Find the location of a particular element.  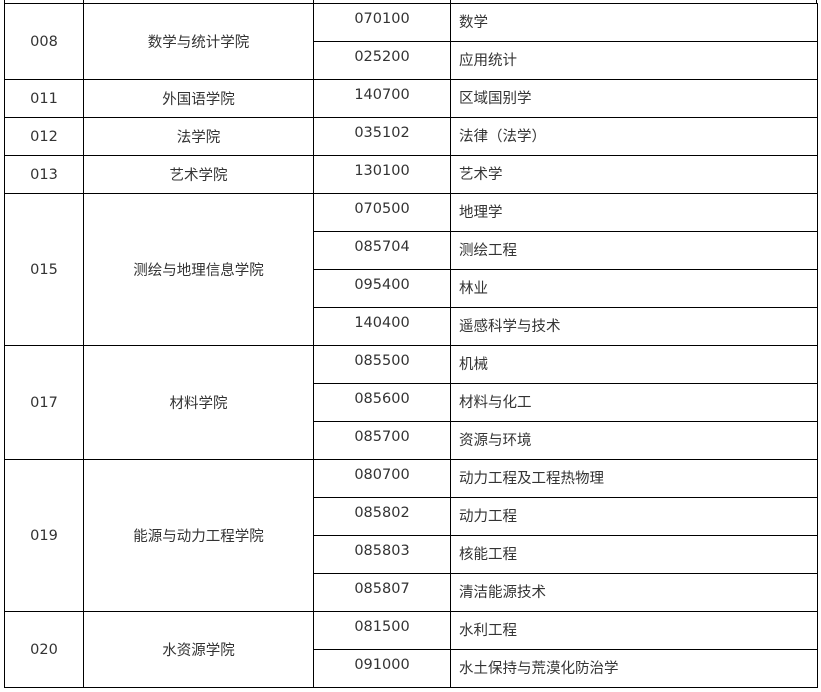

table-row: 013 艺术学院 130100 艺术学 is located at coordinates (411, 174).